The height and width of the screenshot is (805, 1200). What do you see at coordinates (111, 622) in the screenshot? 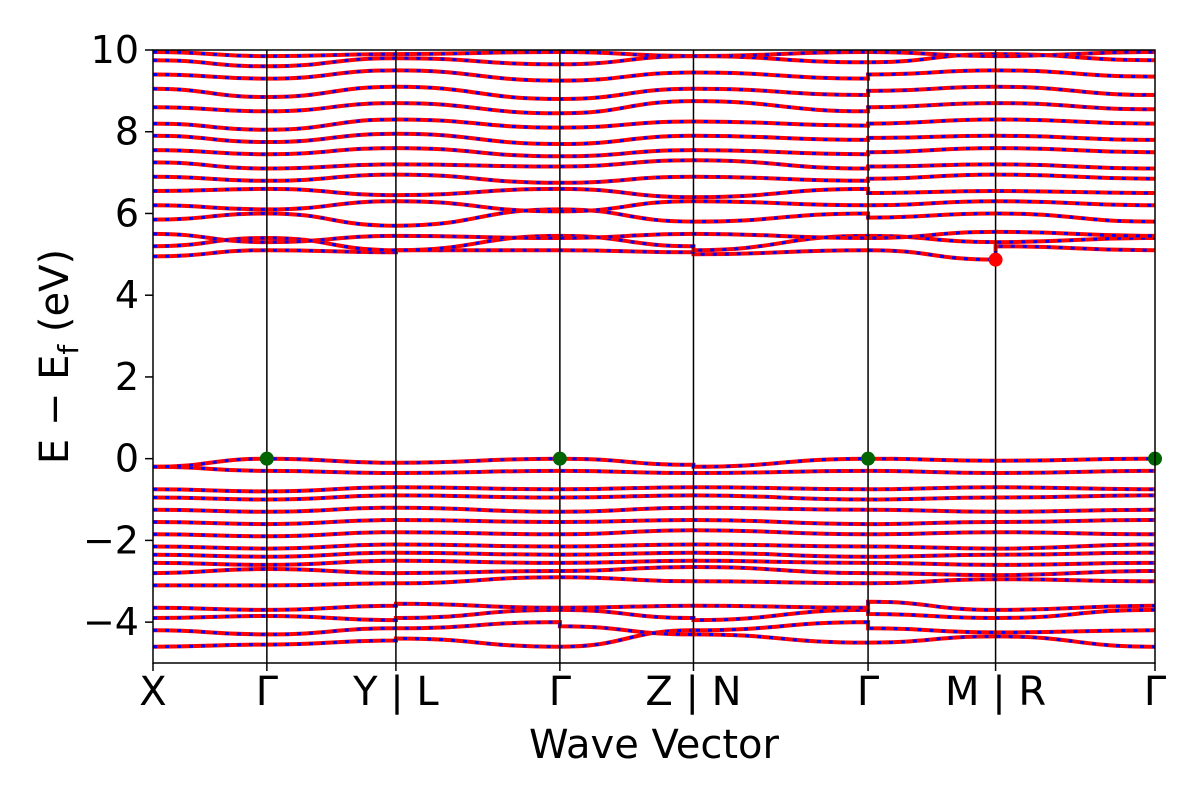
I see `y-tick-label-0: −4` at bounding box center [111, 622].